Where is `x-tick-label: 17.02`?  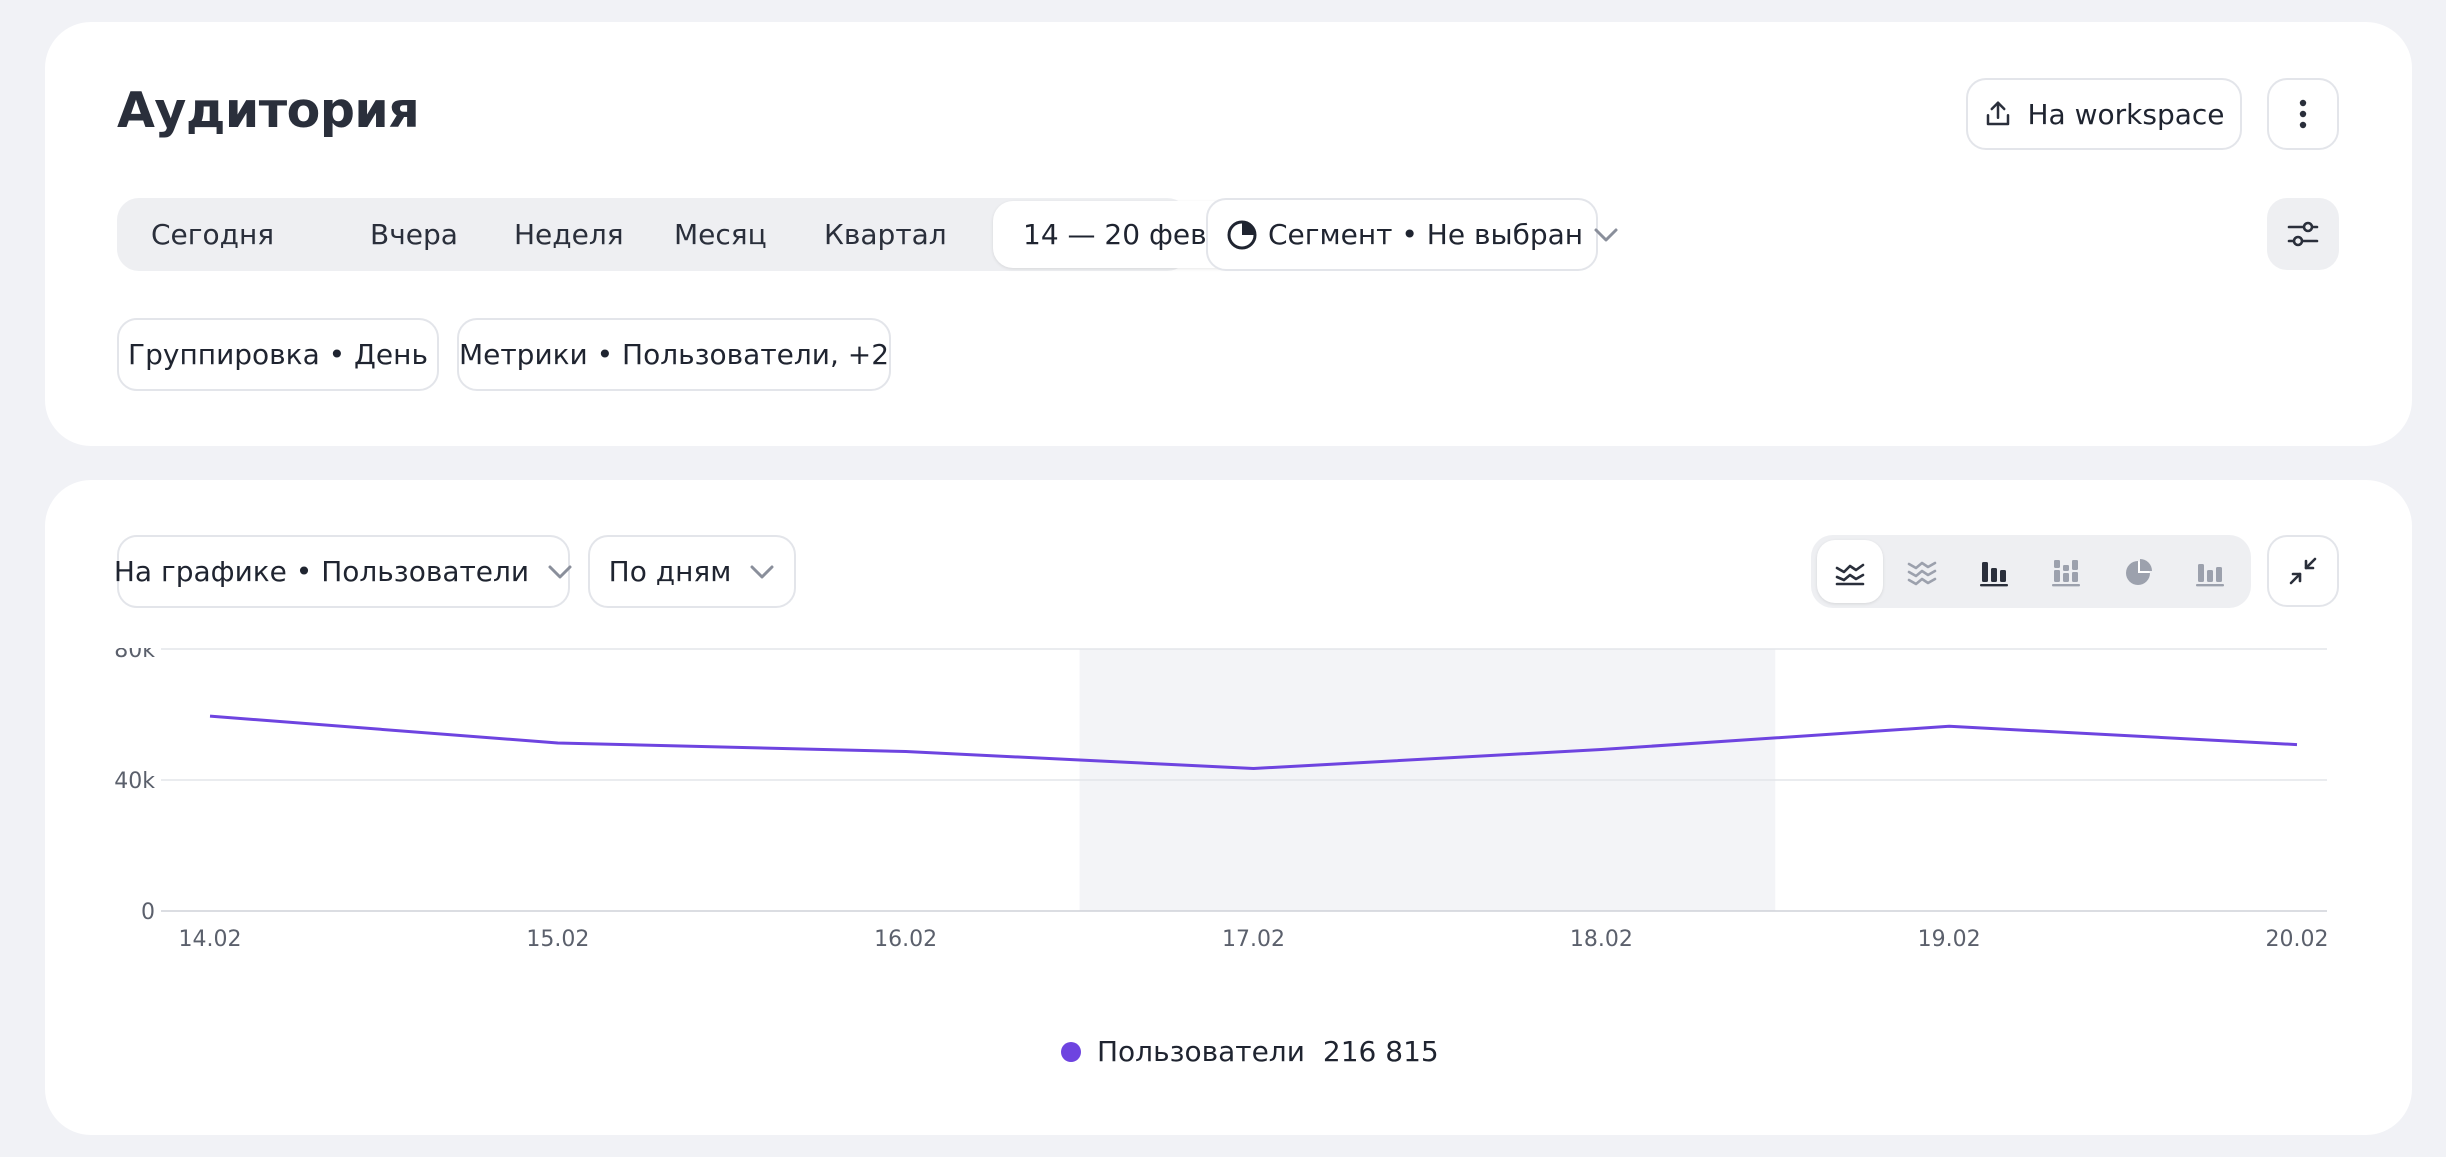 x-tick-label: 17.02 is located at coordinates (1253, 939).